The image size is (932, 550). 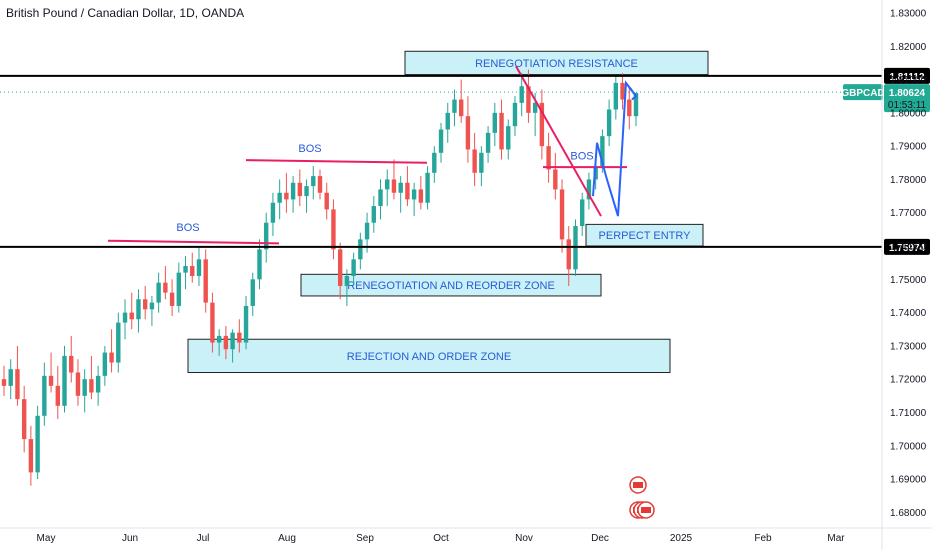 What do you see at coordinates (429, 357) in the screenshot?
I see `zone-label: REJECTION AND ORDER ZONE` at bounding box center [429, 357].